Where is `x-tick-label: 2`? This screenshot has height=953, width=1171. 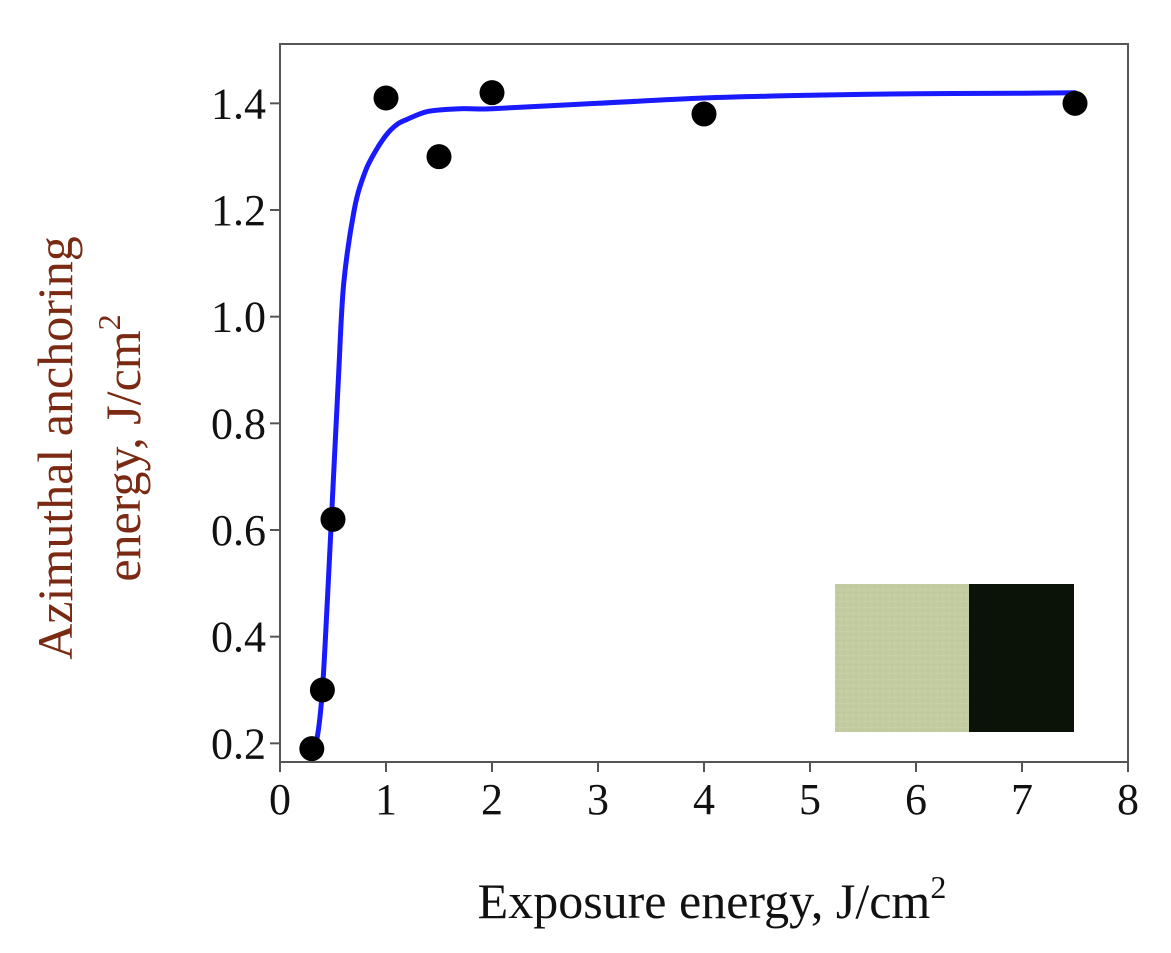
x-tick-label: 2 is located at coordinates (492, 799).